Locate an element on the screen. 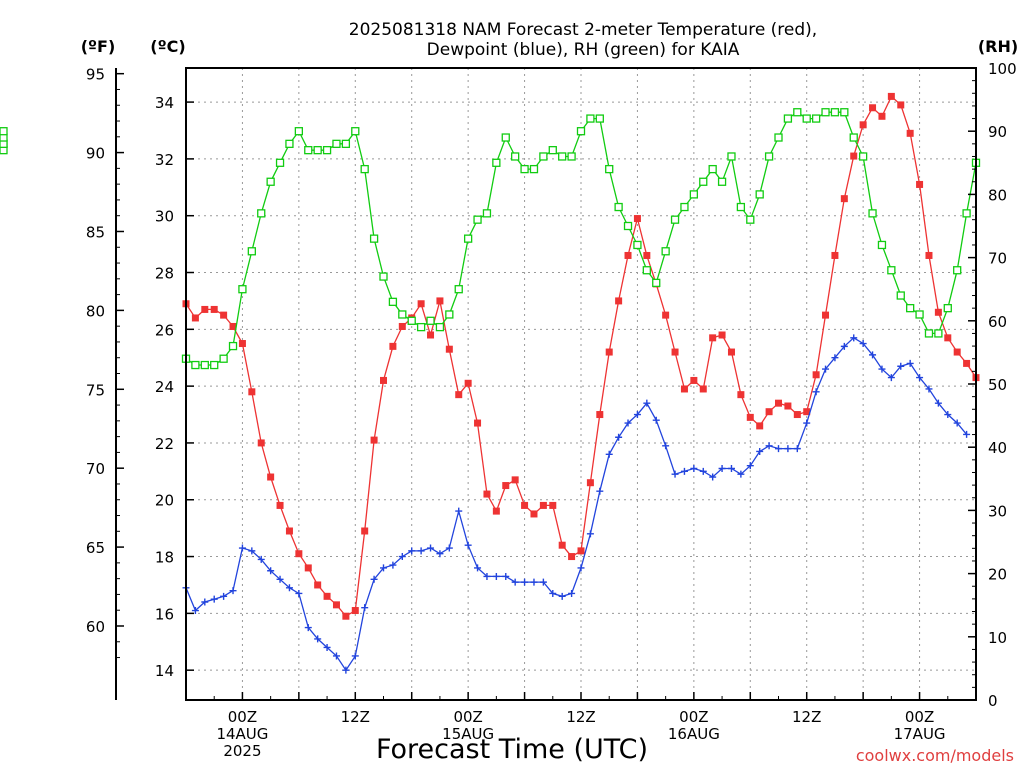 This screenshot has width=1024, height=768. rh-tick-label: 90 is located at coordinates (997, 132).